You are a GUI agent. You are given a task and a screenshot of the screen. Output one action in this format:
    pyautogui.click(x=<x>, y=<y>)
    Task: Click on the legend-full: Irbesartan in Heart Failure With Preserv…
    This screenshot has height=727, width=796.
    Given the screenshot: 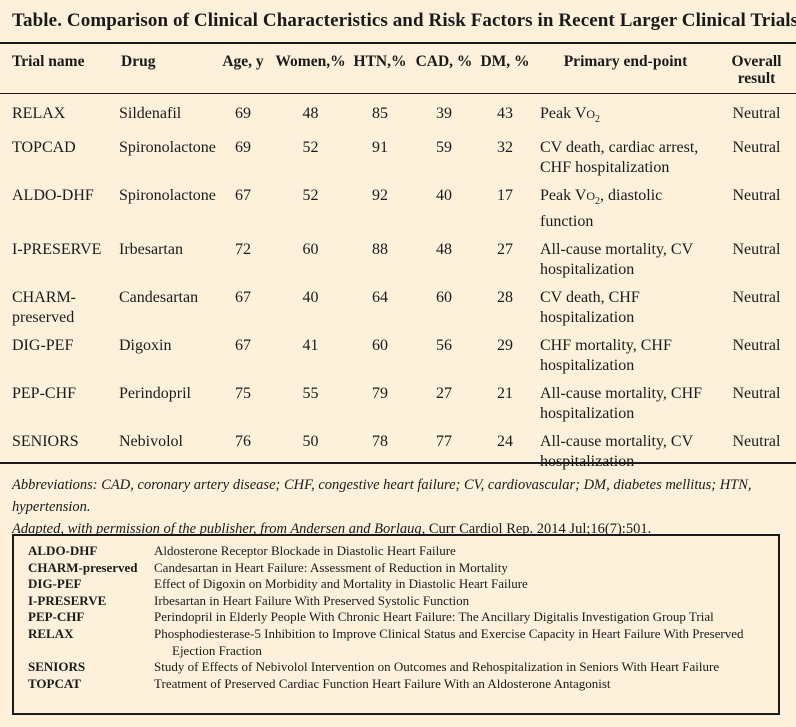 What is the action you would take?
    pyautogui.click(x=462, y=601)
    